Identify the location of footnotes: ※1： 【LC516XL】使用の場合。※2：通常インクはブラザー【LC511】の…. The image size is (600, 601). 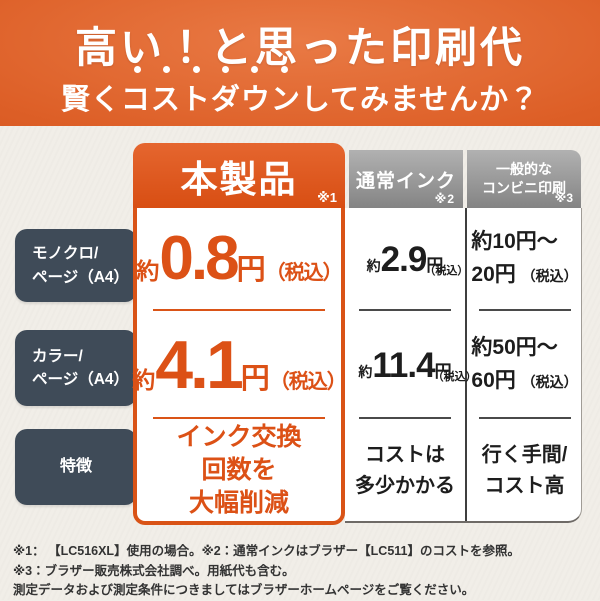
(302, 571).